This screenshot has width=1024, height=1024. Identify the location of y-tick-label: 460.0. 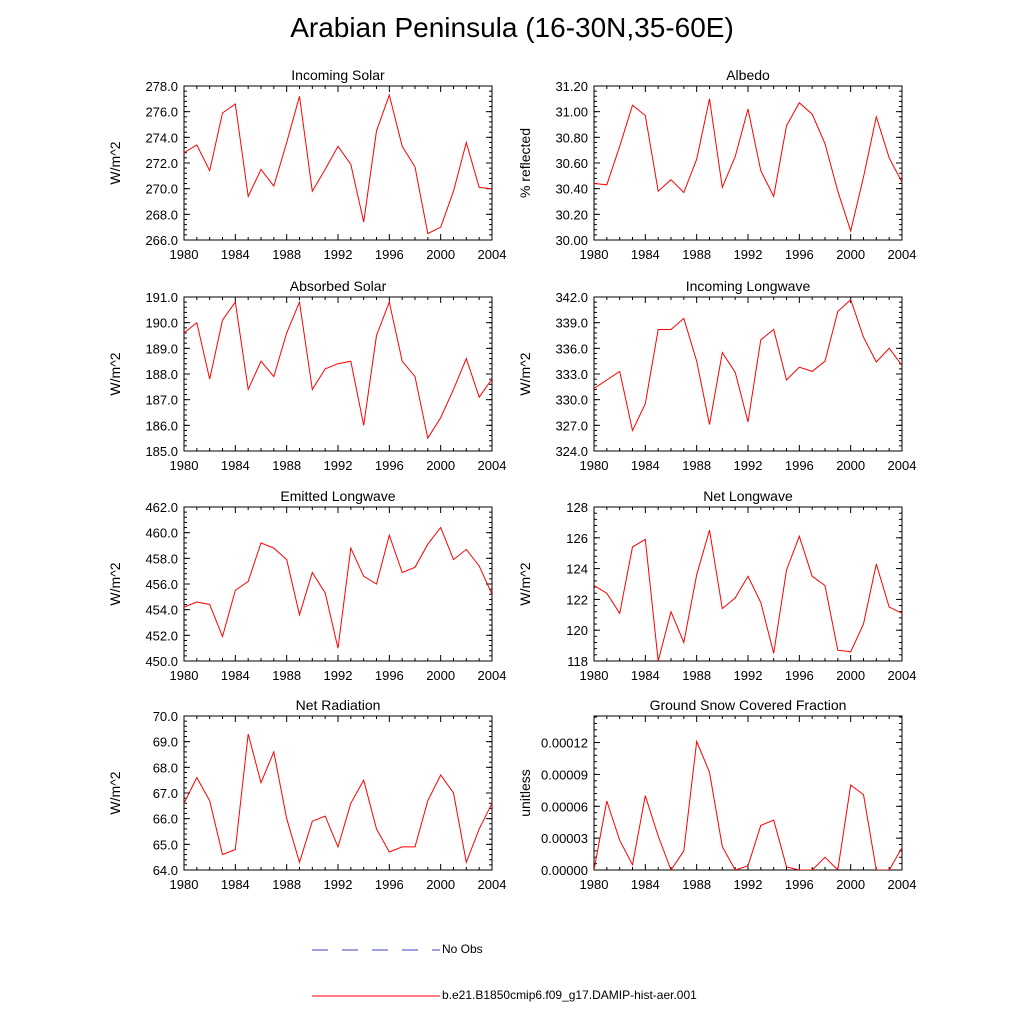
(161, 533).